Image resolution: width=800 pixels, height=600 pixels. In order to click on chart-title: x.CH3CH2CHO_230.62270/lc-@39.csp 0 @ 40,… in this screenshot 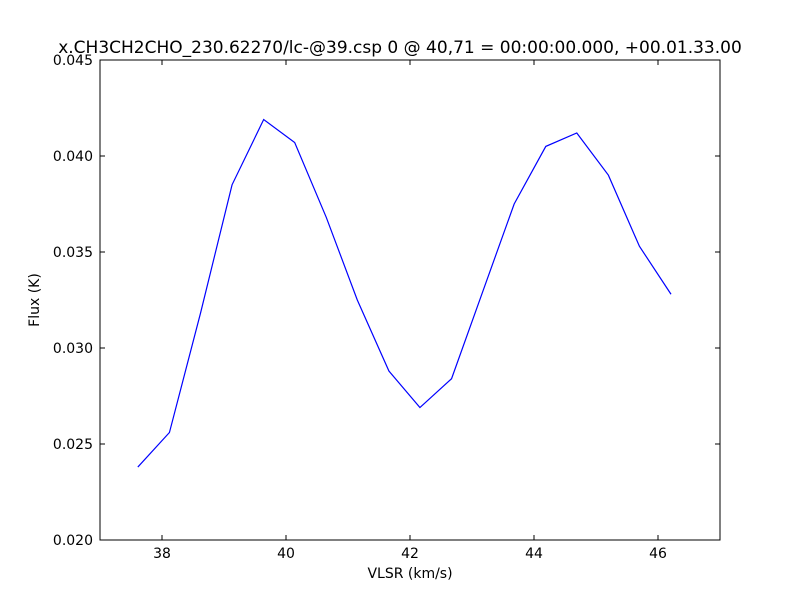, I will do `click(400, 48)`.